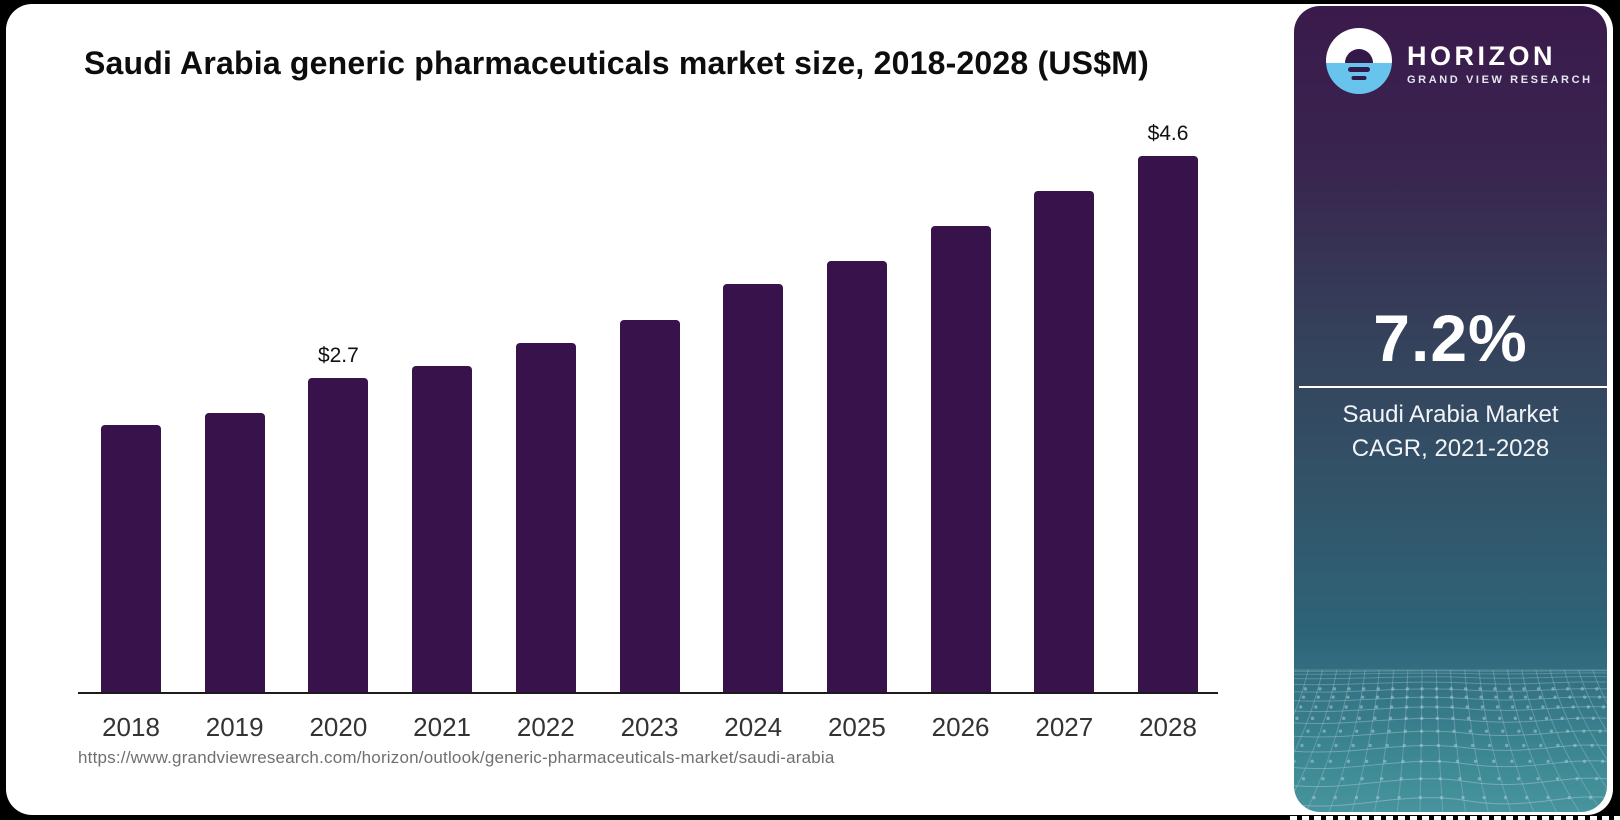 The height and width of the screenshot is (820, 1620). I want to click on cagr-caption-line1: Saudi Arabia Market, so click(1450, 414).